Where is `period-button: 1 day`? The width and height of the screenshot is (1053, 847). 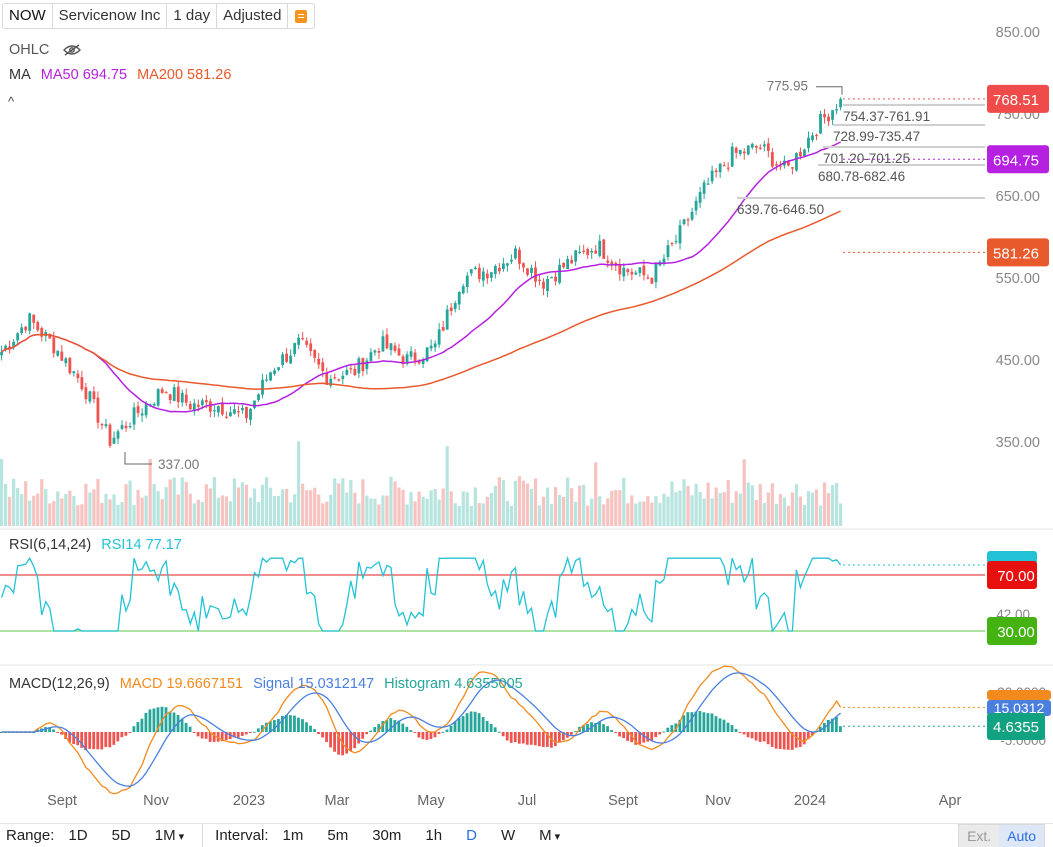 period-button: 1 day is located at coordinates (192, 16).